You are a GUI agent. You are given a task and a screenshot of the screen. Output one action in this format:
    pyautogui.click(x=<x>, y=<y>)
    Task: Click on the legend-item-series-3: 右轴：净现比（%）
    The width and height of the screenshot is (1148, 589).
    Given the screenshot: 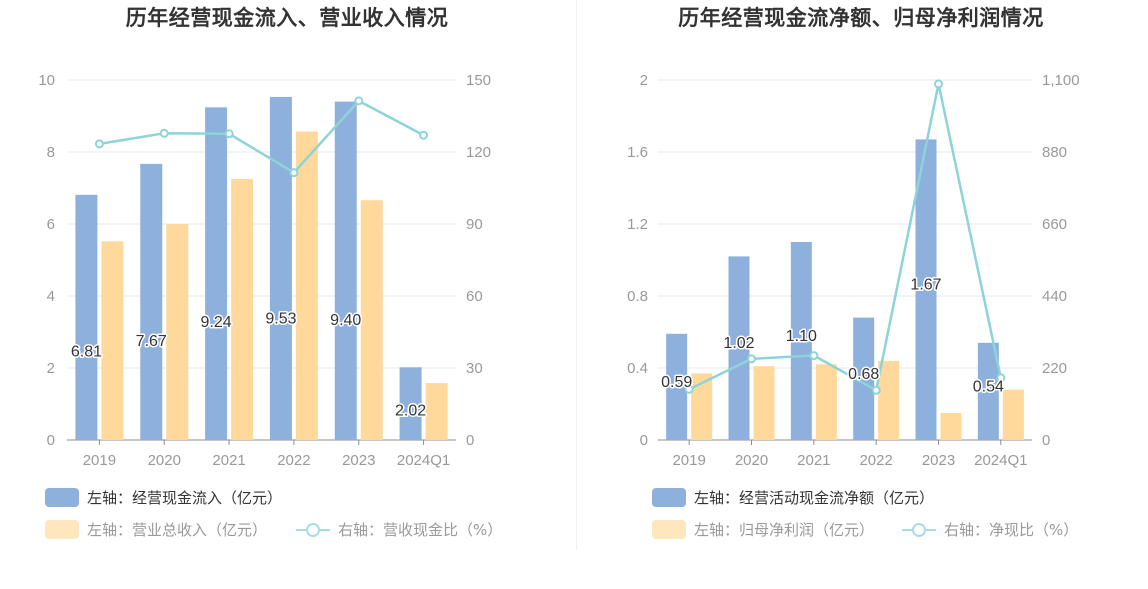 What is the action you would take?
    pyautogui.click(x=990, y=529)
    